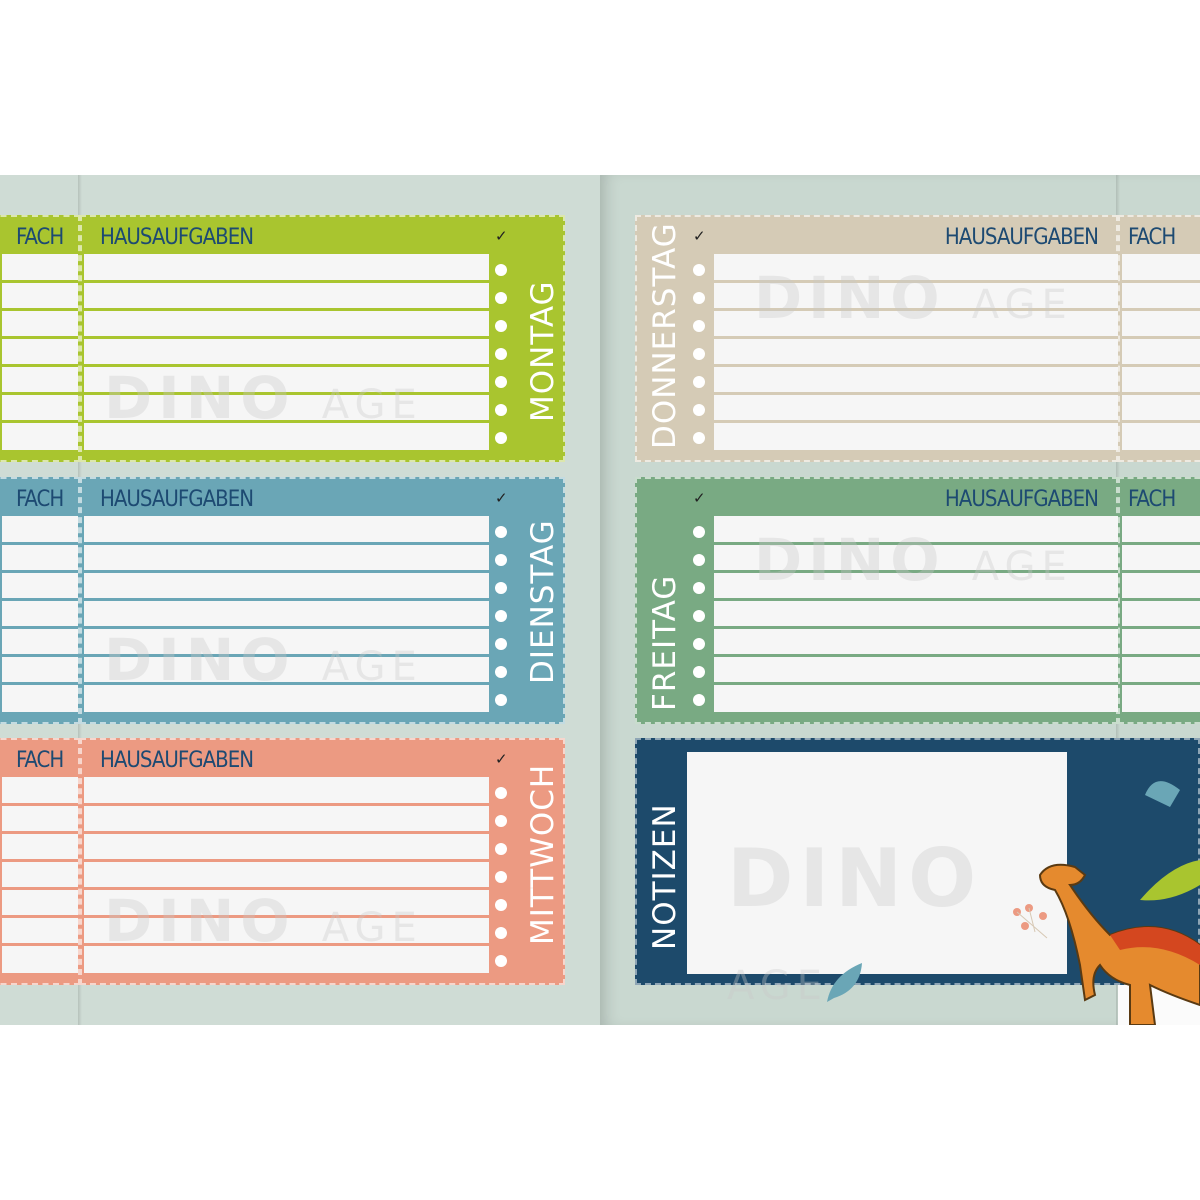 This screenshot has height=1200, width=1200. Describe the element at coordinates (1030, 921) in the screenshot. I see `berries-icon` at that location.